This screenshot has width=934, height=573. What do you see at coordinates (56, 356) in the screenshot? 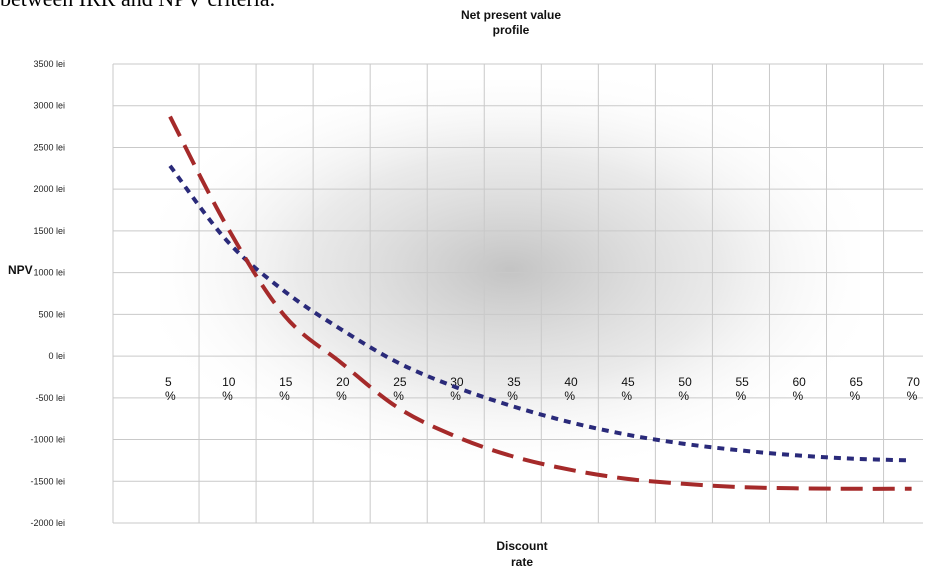
I see `y-tick-label: 0 lei` at bounding box center [56, 356].